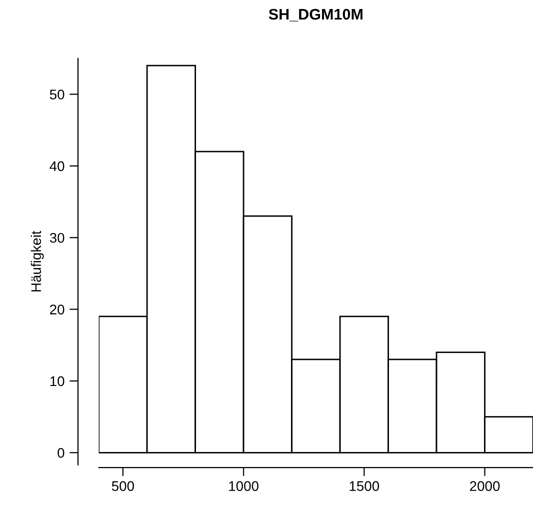 The width and height of the screenshot is (533, 508). Describe the element at coordinates (61, 453) in the screenshot. I see `y-tick-label: 0` at that location.